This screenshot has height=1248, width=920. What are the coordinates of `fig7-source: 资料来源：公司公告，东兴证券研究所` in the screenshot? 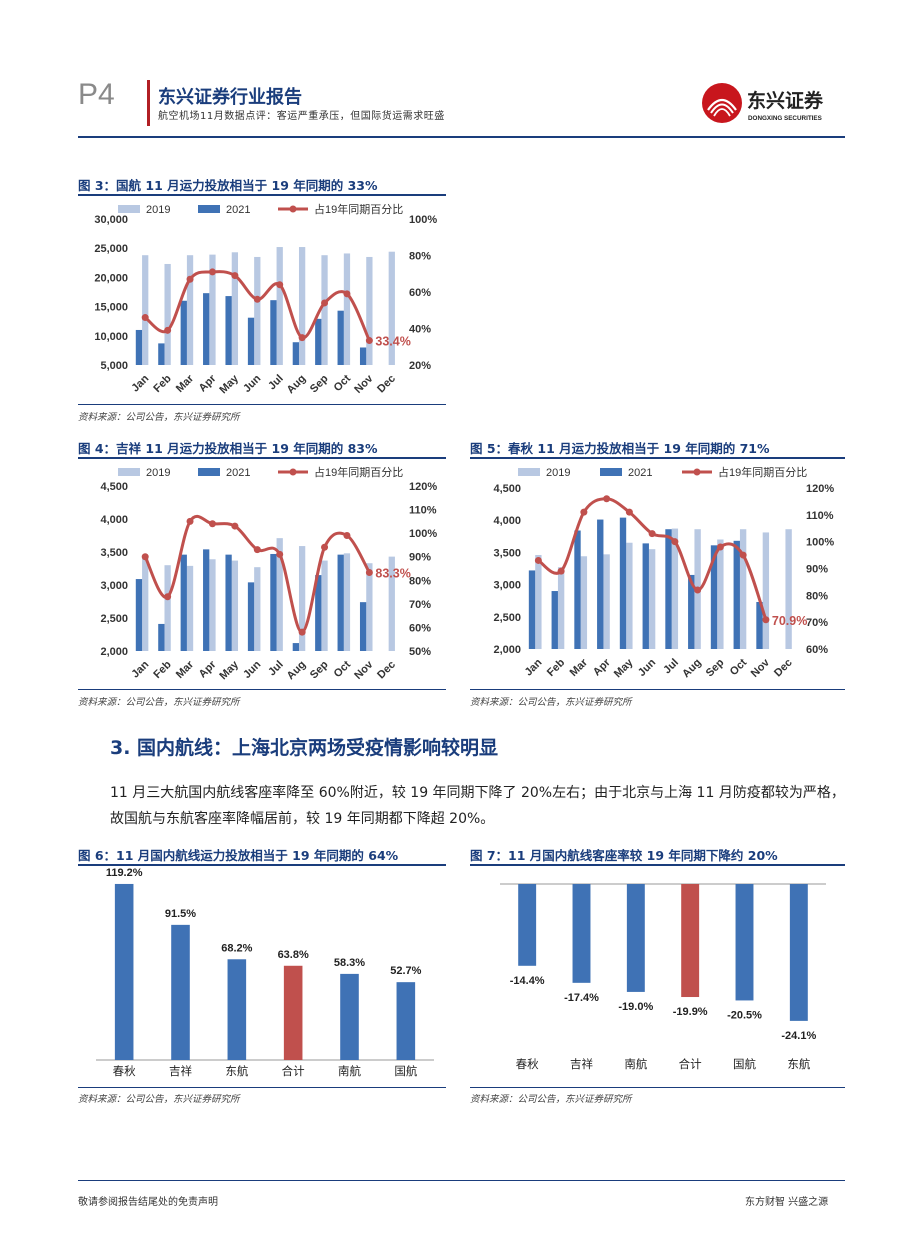 It's located at (551, 1099).